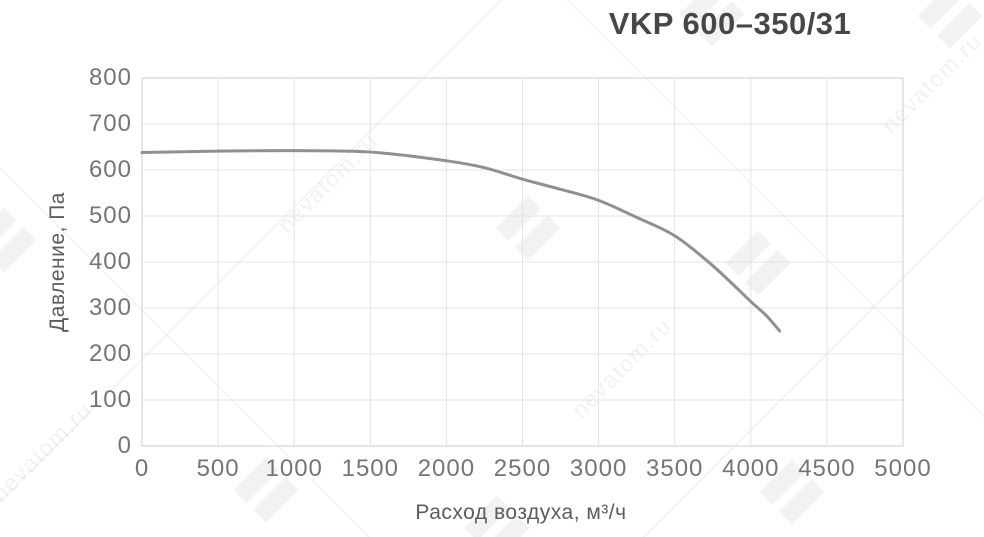 The width and height of the screenshot is (984, 537). What do you see at coordinates (57, 262) in the screenshot?
I see `y-axis-title: Давление, Па` at bounding box center [57, 262].